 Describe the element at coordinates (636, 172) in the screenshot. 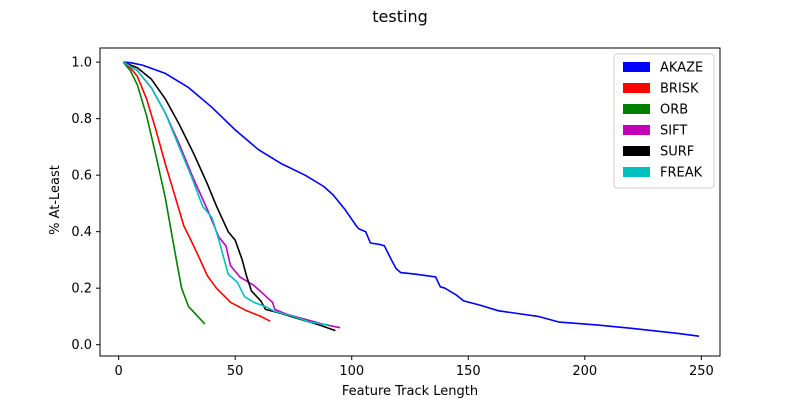

I see `legend-swatch-freak` at that location.